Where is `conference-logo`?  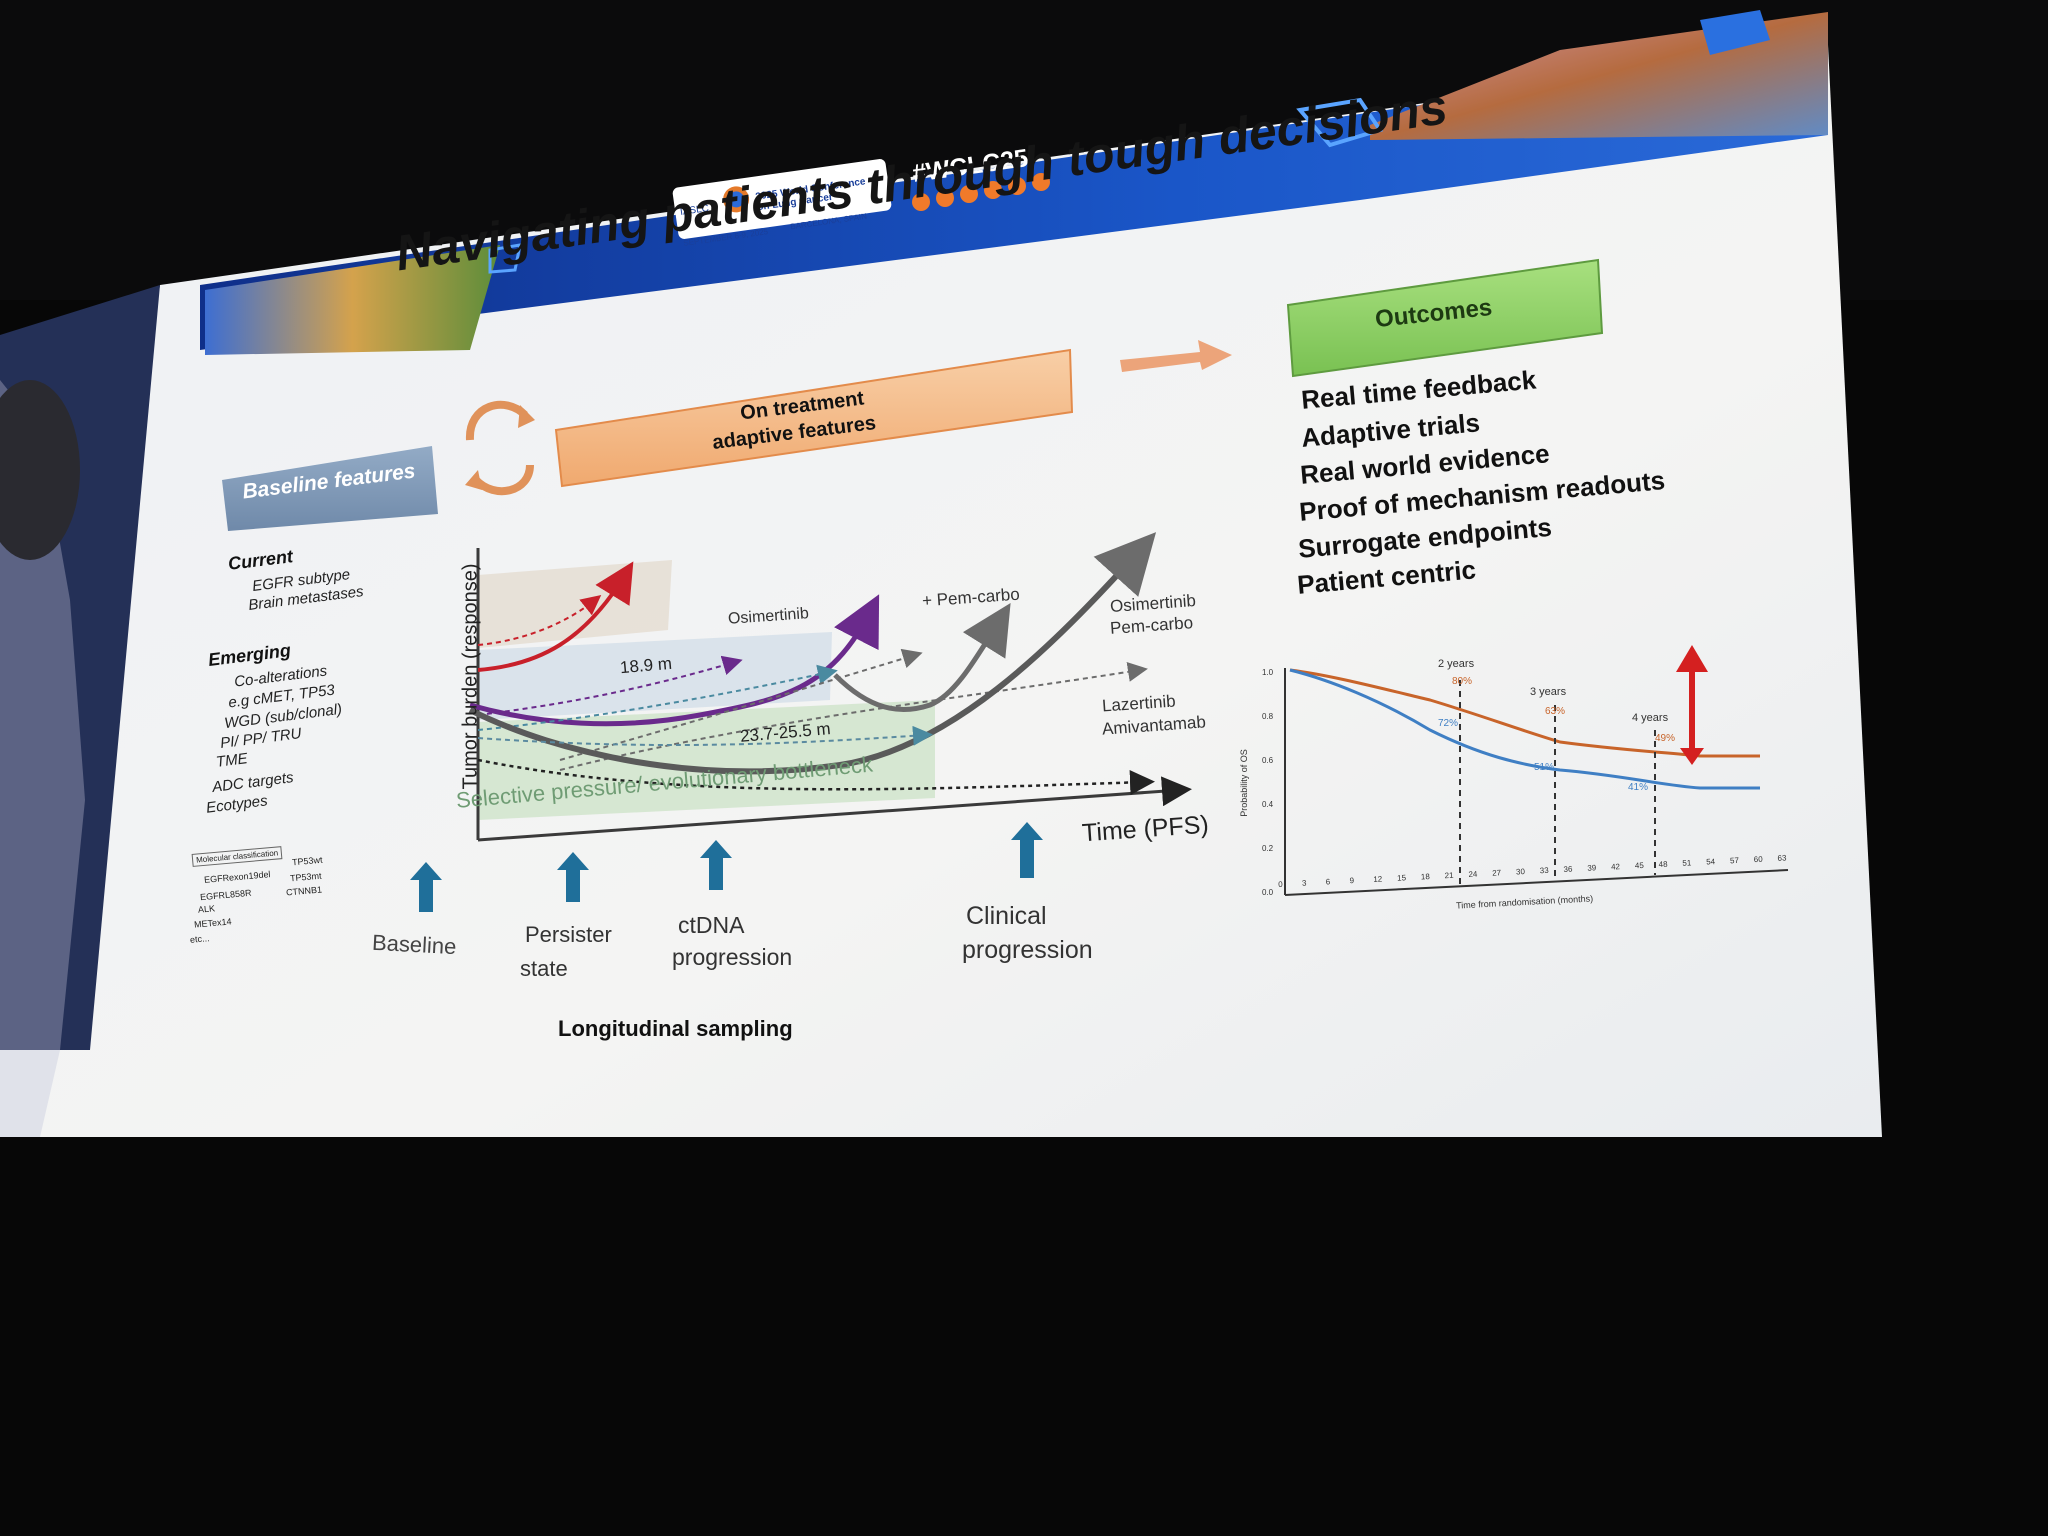 conference-logo is located at coordinates (782, 199).